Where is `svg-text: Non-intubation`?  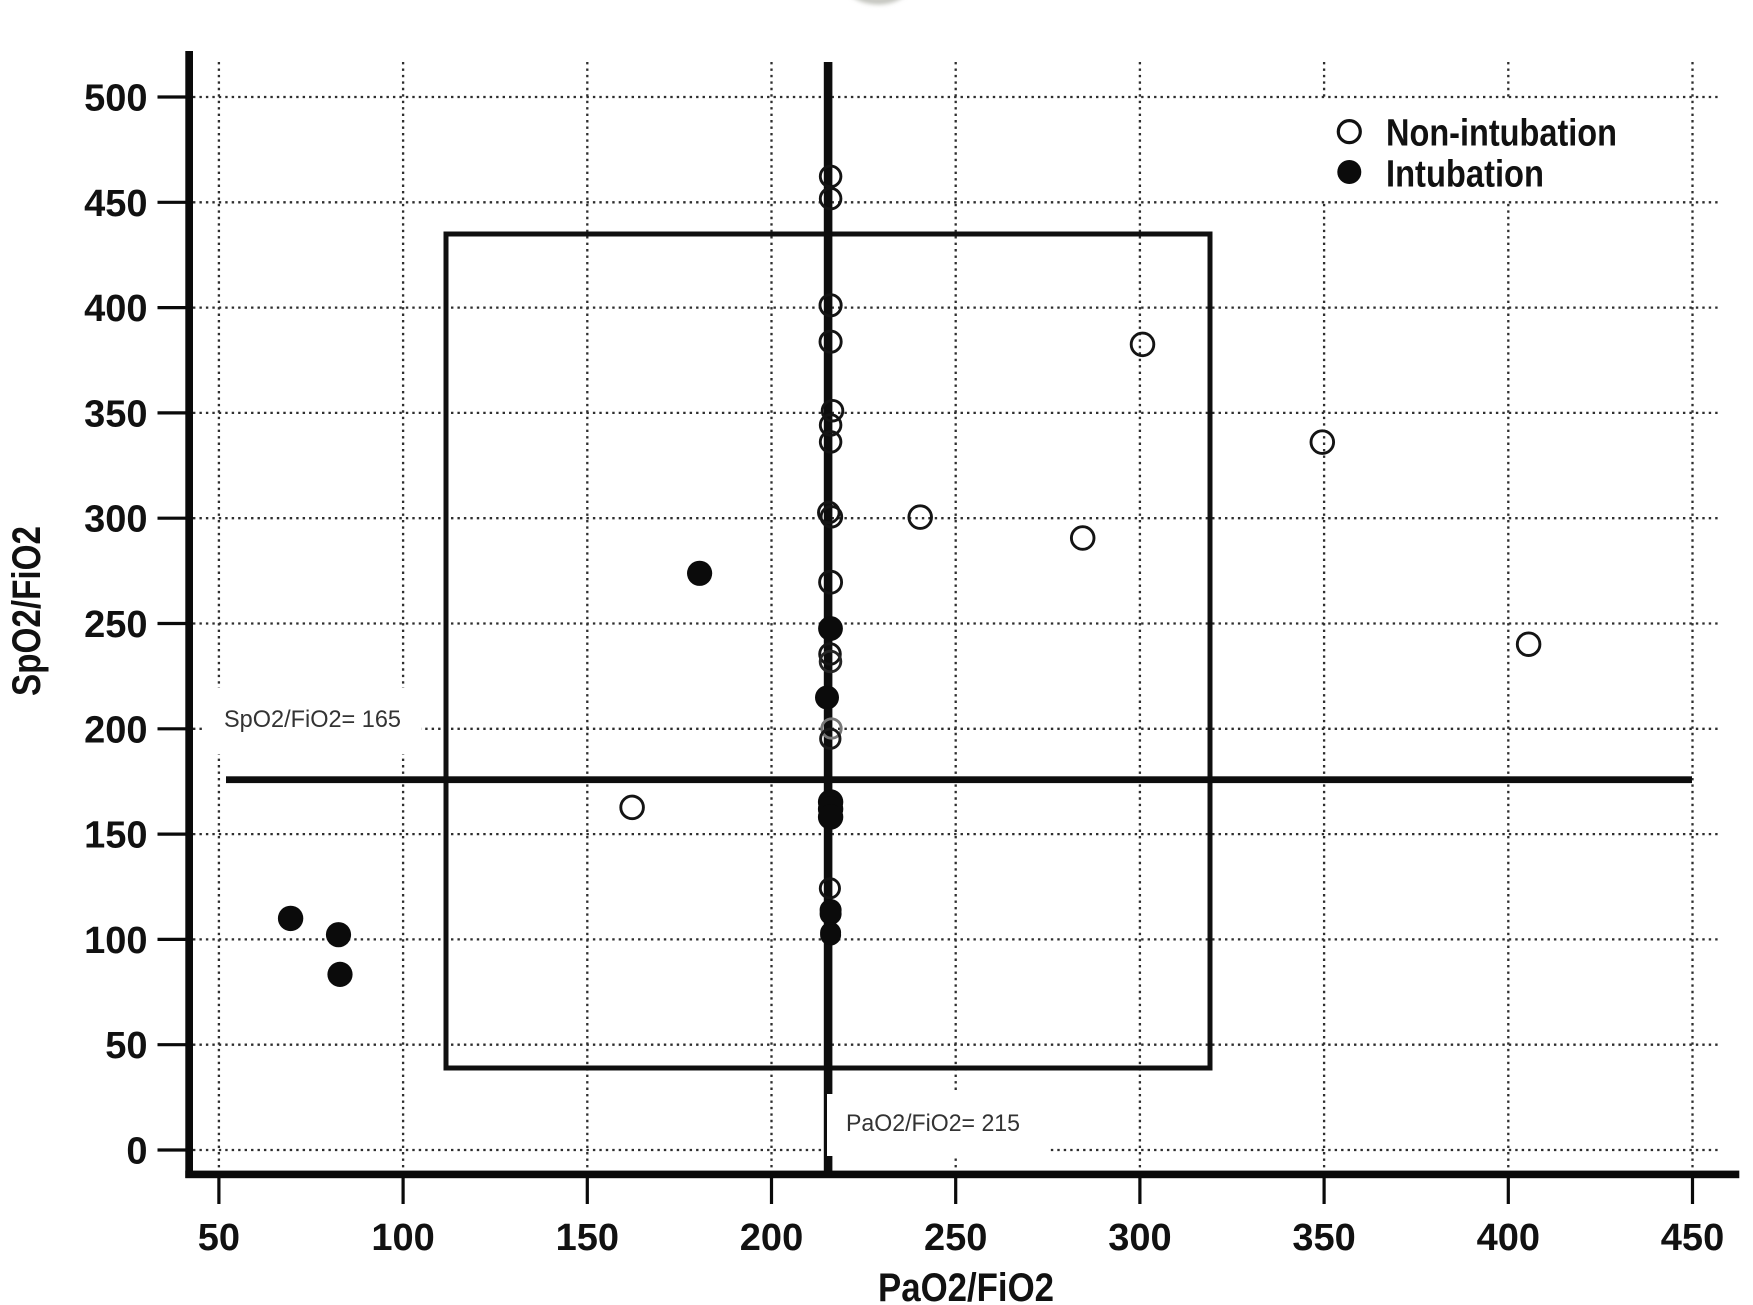
svg-text: Non-intubation is located at coordinates (1501, 134).